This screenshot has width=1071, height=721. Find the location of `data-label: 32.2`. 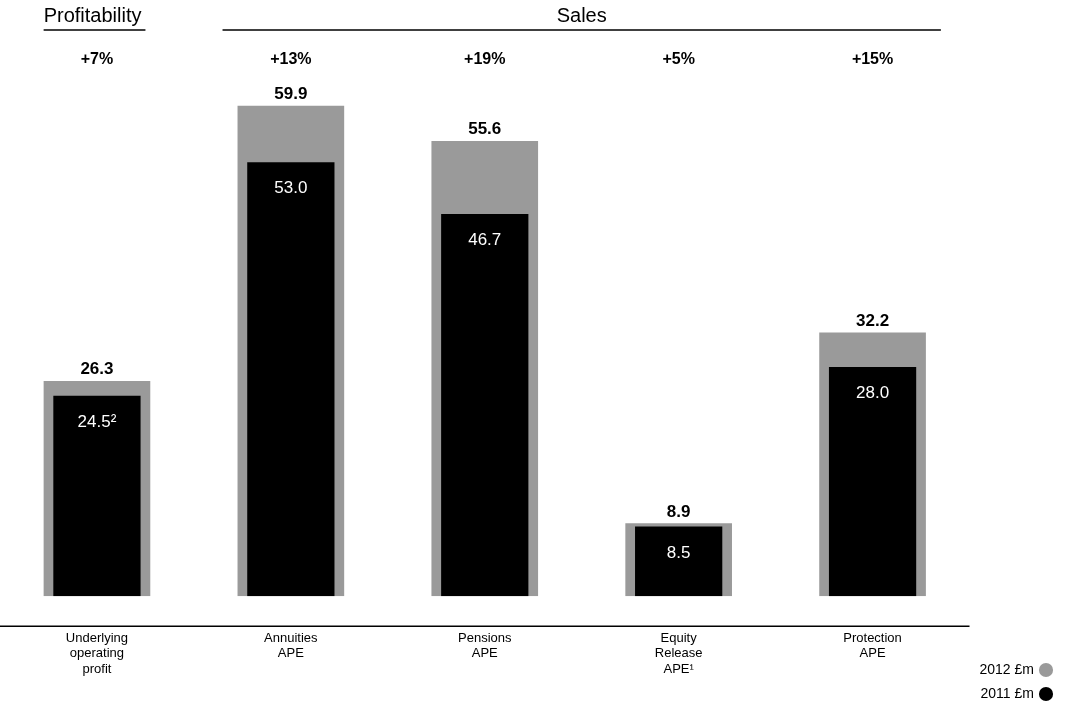

data-label: 32.2 is located at coordinates (873, 320).